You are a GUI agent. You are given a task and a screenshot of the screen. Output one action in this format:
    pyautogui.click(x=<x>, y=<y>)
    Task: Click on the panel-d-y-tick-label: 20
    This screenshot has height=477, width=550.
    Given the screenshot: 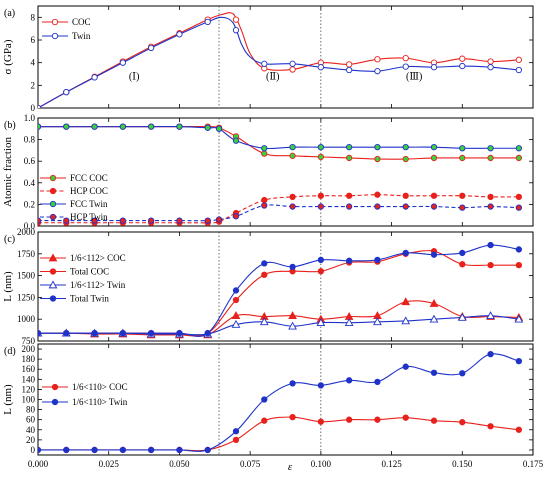 What is the action you would take?
    pyautogui.click(x=31, y=440)
    